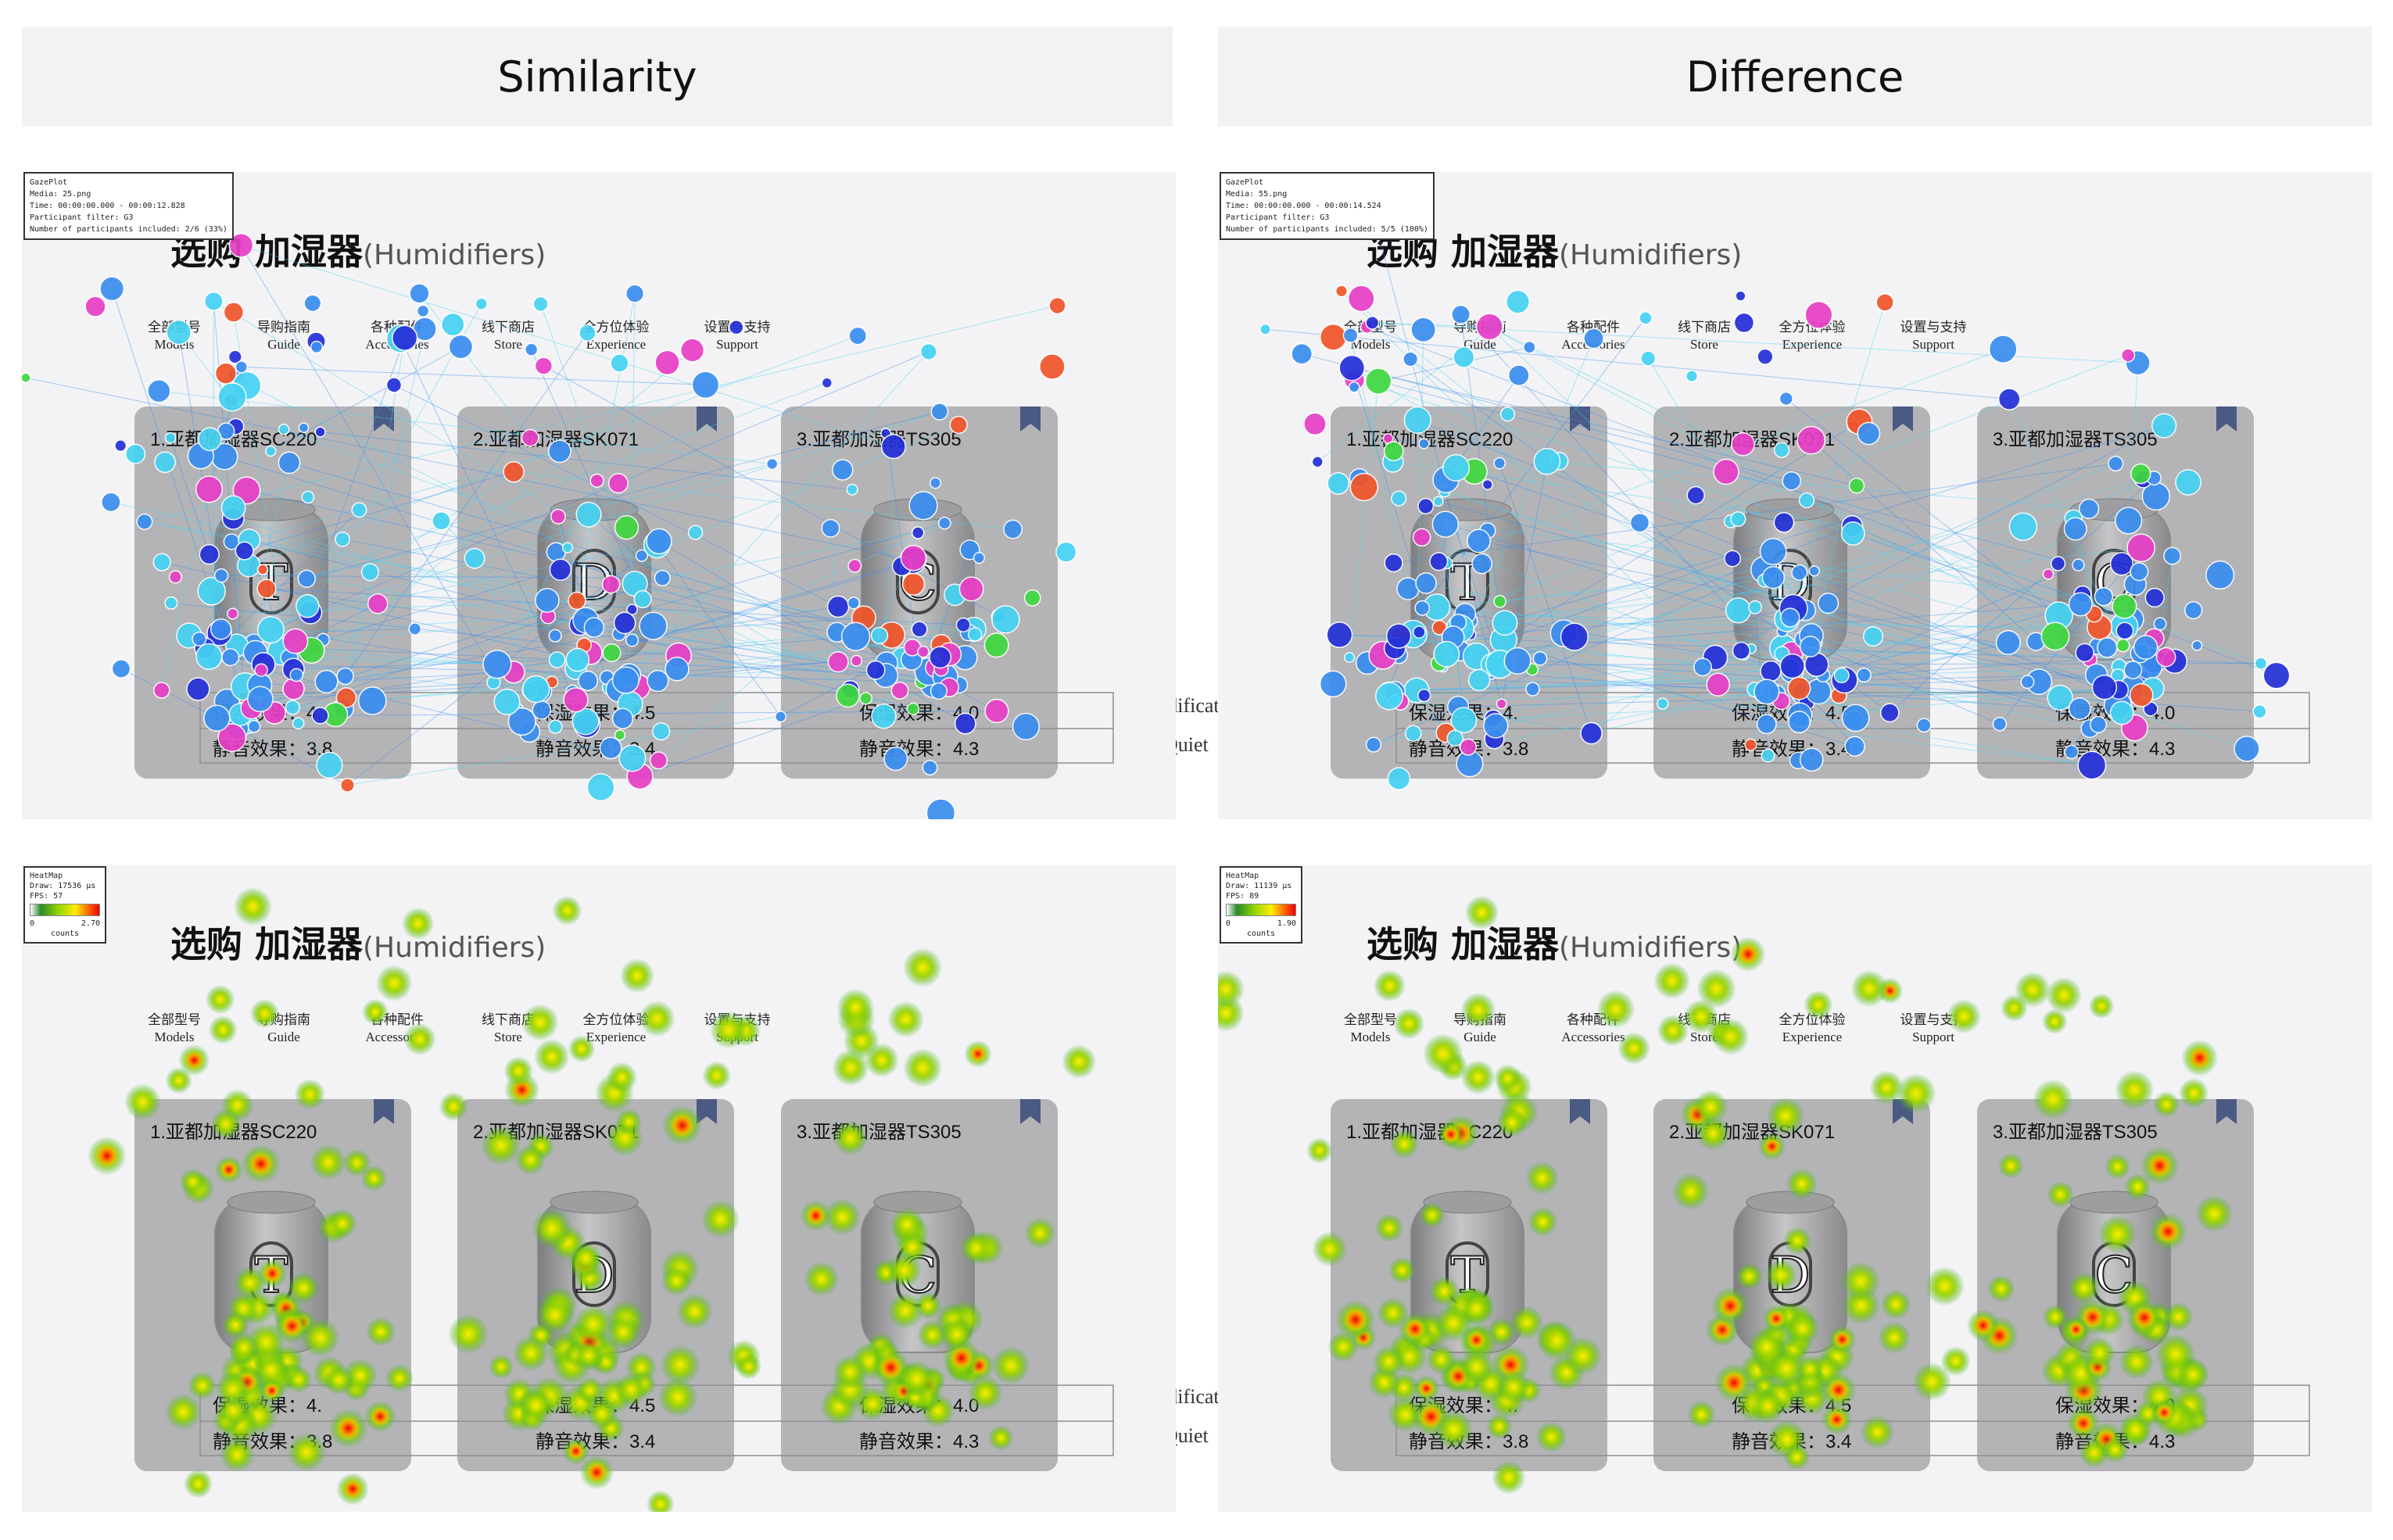 The width and height of the screenshot is (2393, 1540). What do you see at coordinates (879, 1132) in the screenshot?
I see `product-card-title: 3.亚都加湿器TS305` at bounding box center [879, 1132].